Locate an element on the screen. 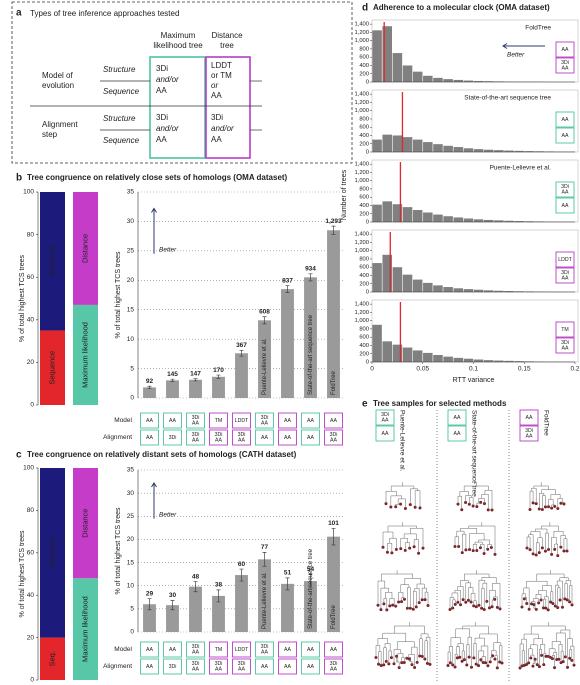  panel-letter: b is located at coordinates (19, 178).